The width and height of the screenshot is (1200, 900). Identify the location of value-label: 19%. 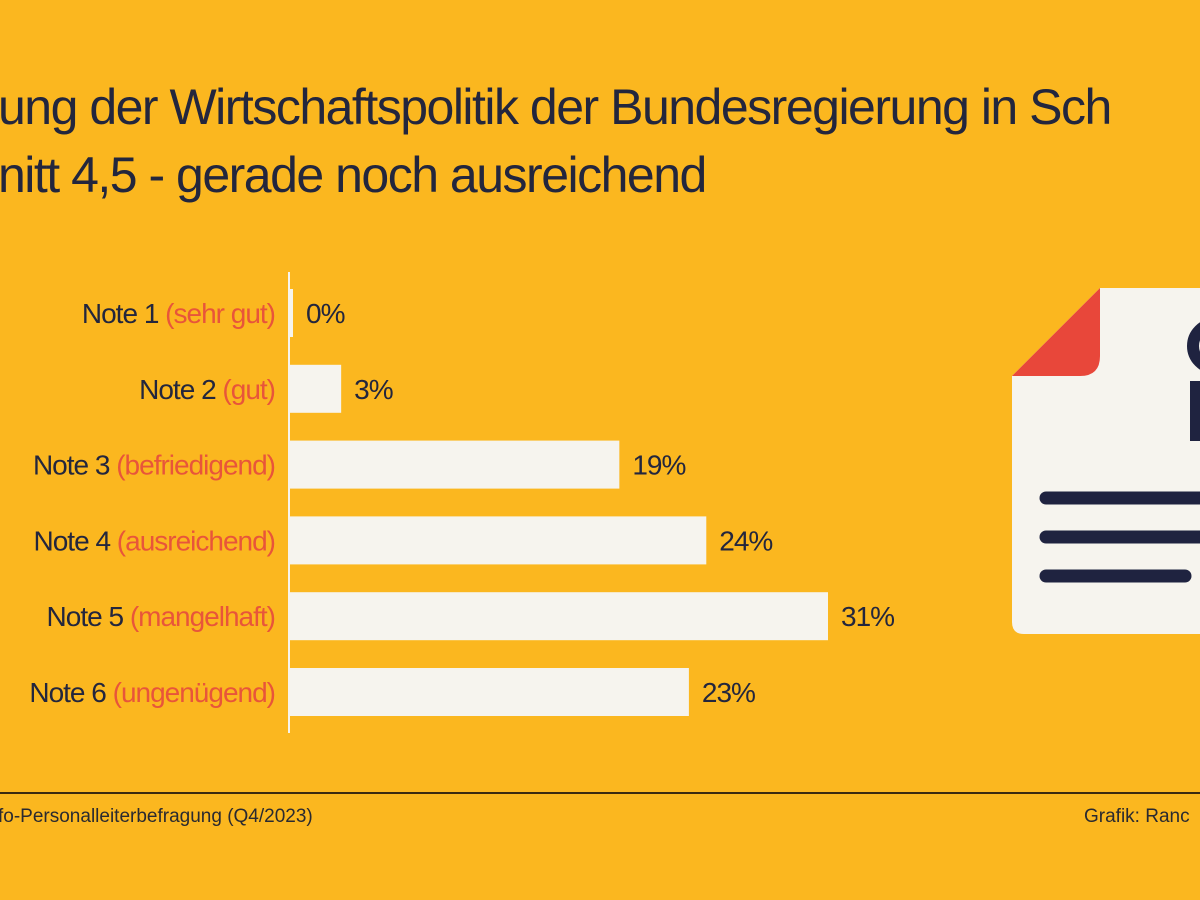
(658, 465).